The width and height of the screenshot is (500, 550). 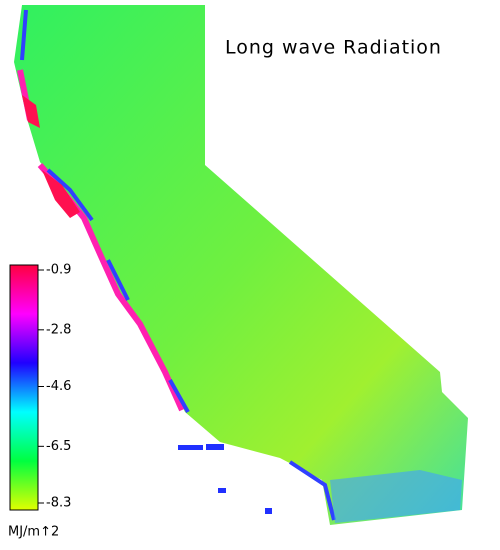 What do you see at coordinates (58, 270) in the screenshot?
I see `tick-label: -0.9` at bounding box center [58, 270].